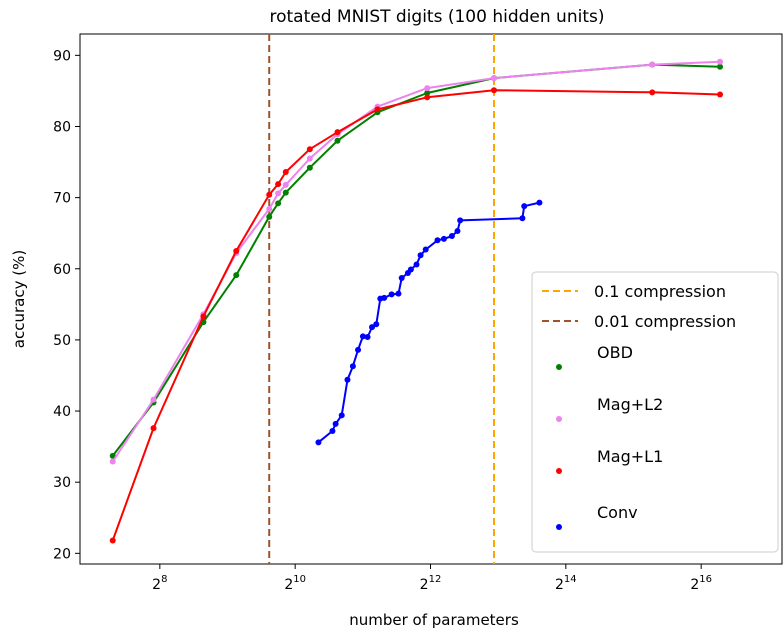 The image size is (783, 634). Describe the element at coordinates (665, 321) in the screenshot. I see `legend-label: 0.01 compression` at that location.